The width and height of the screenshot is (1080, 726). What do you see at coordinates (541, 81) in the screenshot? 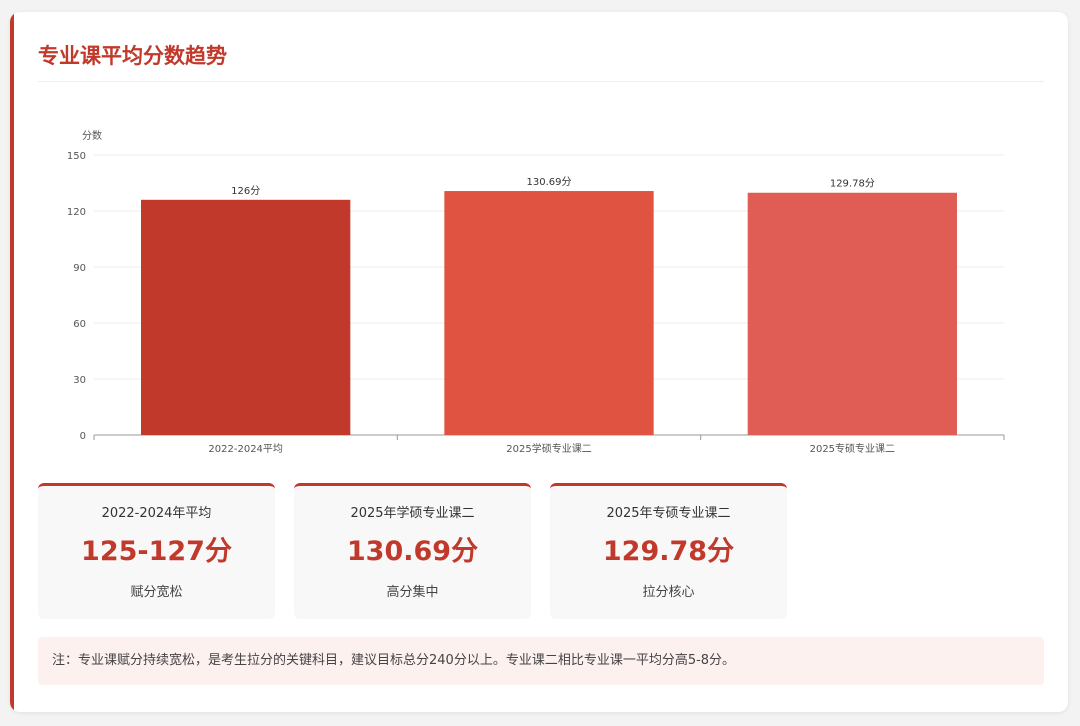
I see `title-divider` at bounding box center [541, 81].